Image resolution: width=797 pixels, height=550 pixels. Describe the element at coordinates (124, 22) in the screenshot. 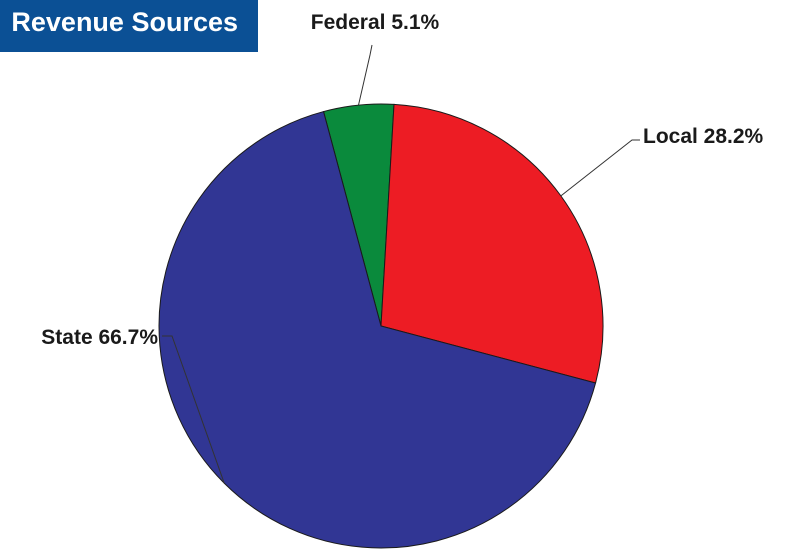

I see `chart-title: Revenue Sources` at that location.